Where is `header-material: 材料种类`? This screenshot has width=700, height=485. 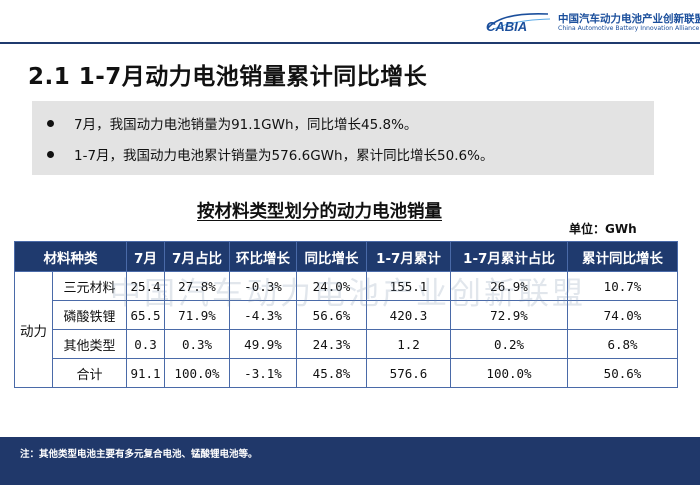 header-material: 材料种类 is located at coordinates (70, 256).